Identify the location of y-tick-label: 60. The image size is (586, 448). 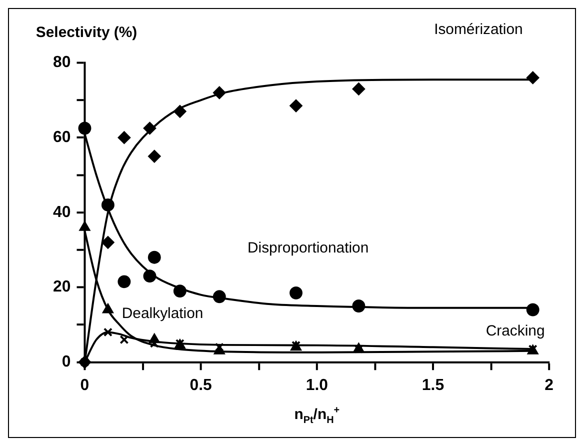
(62, 137).